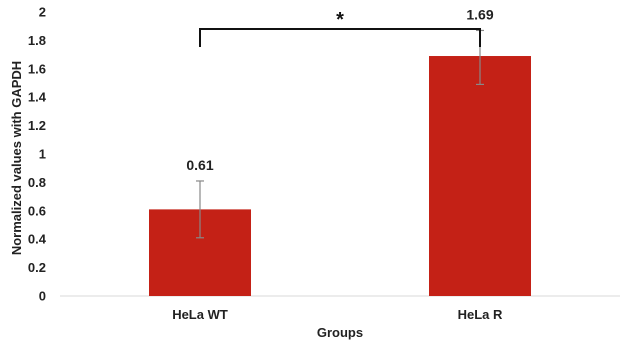 The height and width of the screenshot is (345, 632). What do you see at coordinates (37, 125) in the screenshot?
I see `y-tick-label: 1.2` at bounding box center [37, 125].